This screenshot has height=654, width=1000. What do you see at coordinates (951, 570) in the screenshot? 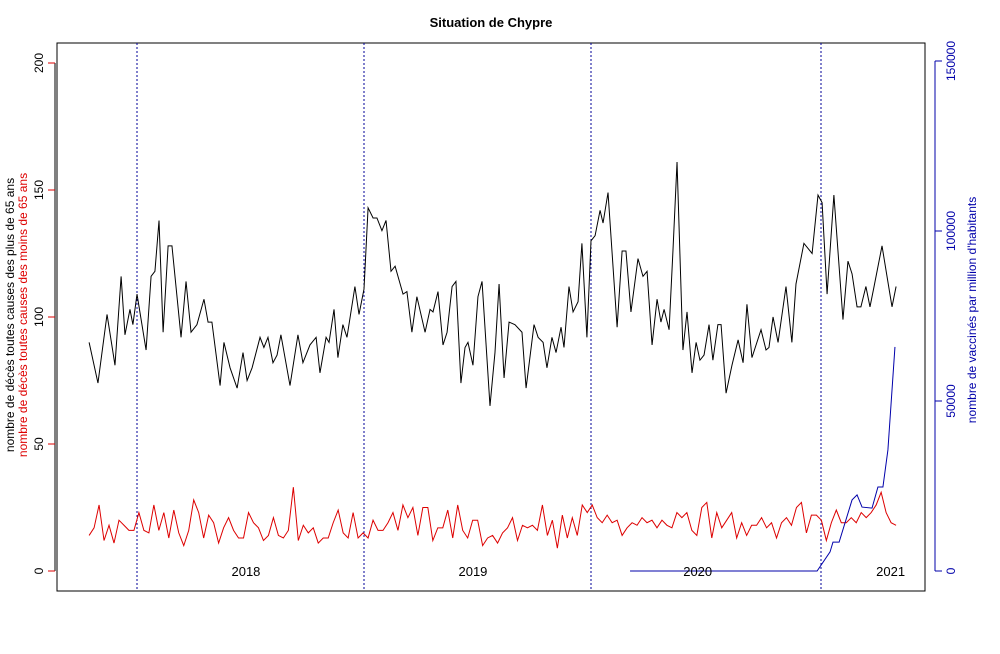
I see `right-tick-label: 0` at bounding box center [951, 570].